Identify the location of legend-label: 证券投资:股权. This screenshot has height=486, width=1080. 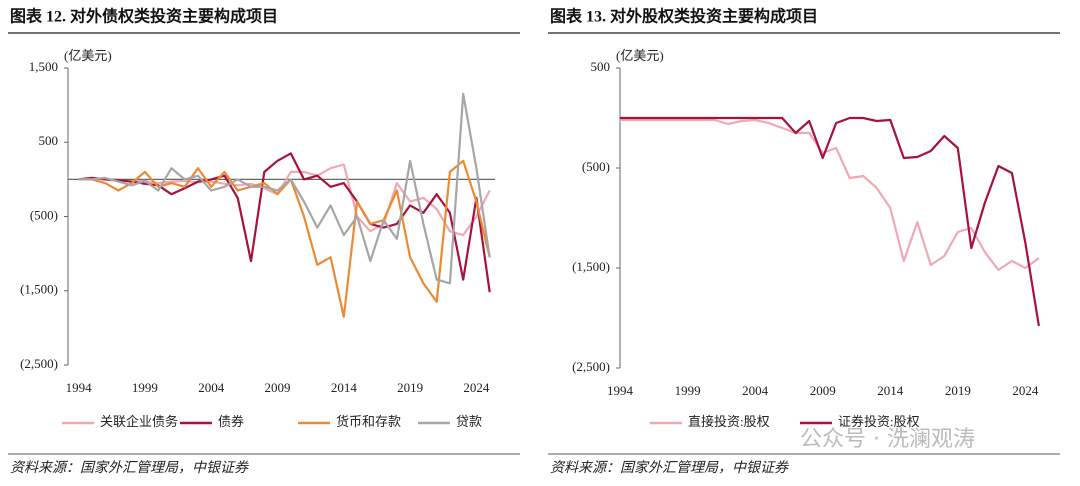
(879, 421).